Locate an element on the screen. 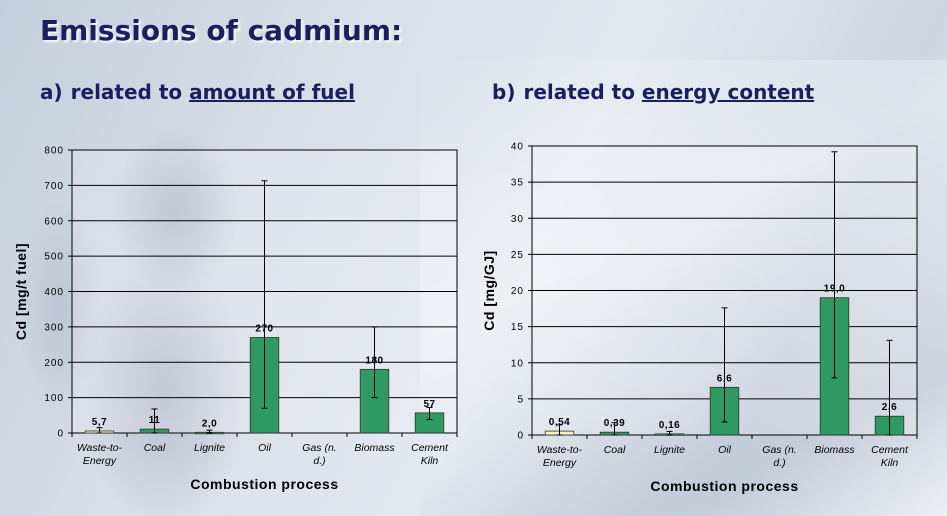 The height and width of the screenshot is (516, 947). chart-b-y-tick-label: 25 is located at coordinates (517, 255).